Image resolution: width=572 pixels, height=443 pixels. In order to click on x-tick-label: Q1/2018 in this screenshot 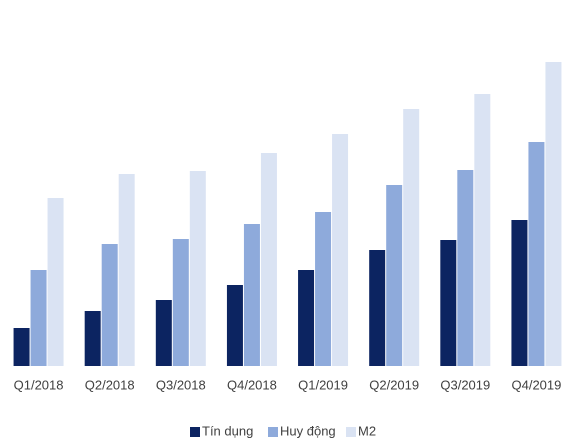, I will do `click(39, 384)`.